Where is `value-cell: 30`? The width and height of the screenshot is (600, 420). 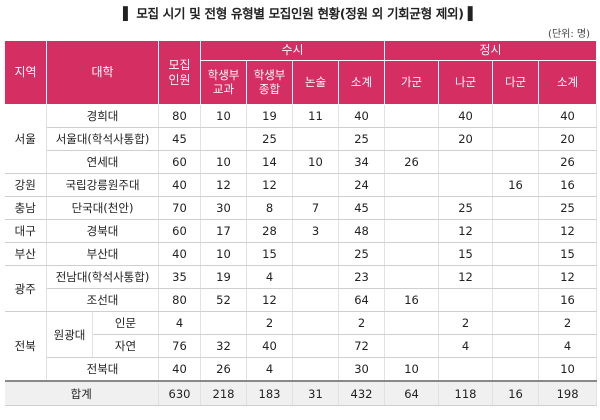 value-cell: 30 is located at coordinates (223, 208).